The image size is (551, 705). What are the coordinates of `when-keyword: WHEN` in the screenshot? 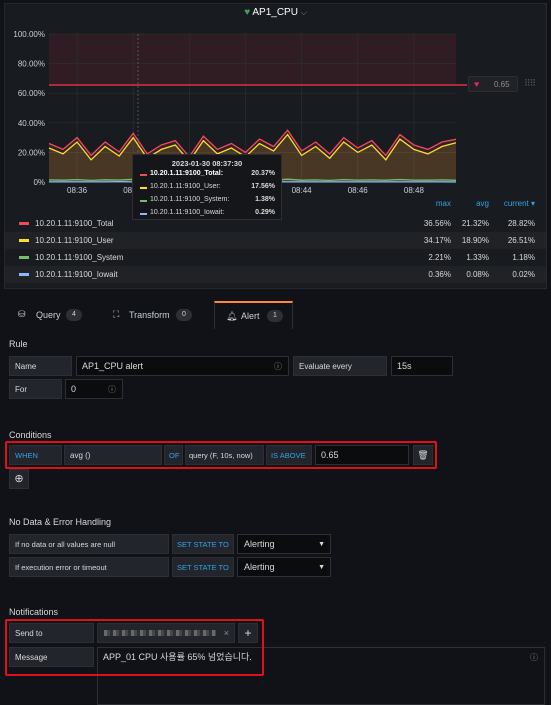 It's located at (35, 455).